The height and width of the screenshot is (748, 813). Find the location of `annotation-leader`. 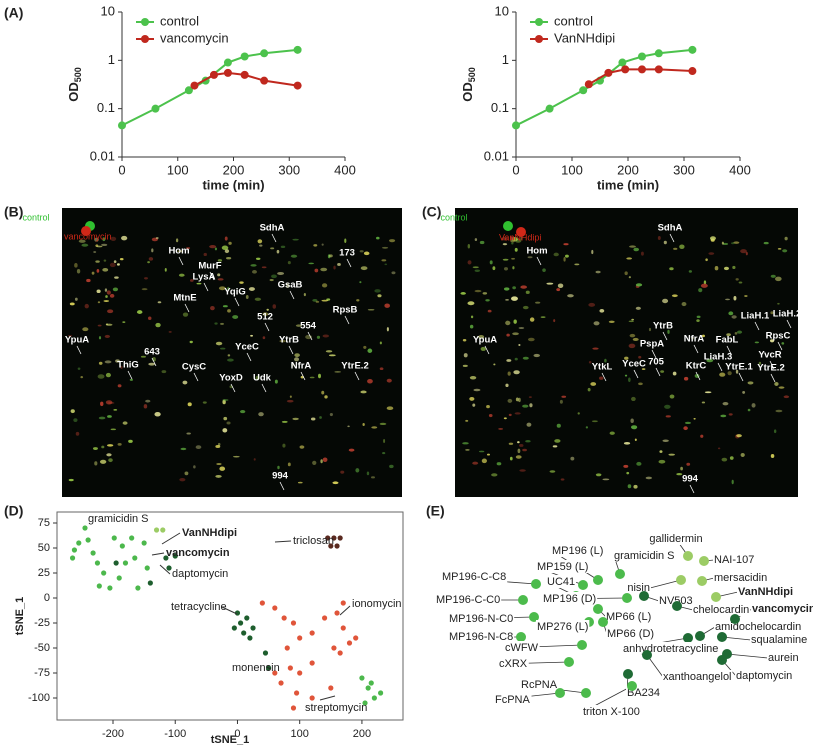

annotation-leader is located at coordinates (158, 554).